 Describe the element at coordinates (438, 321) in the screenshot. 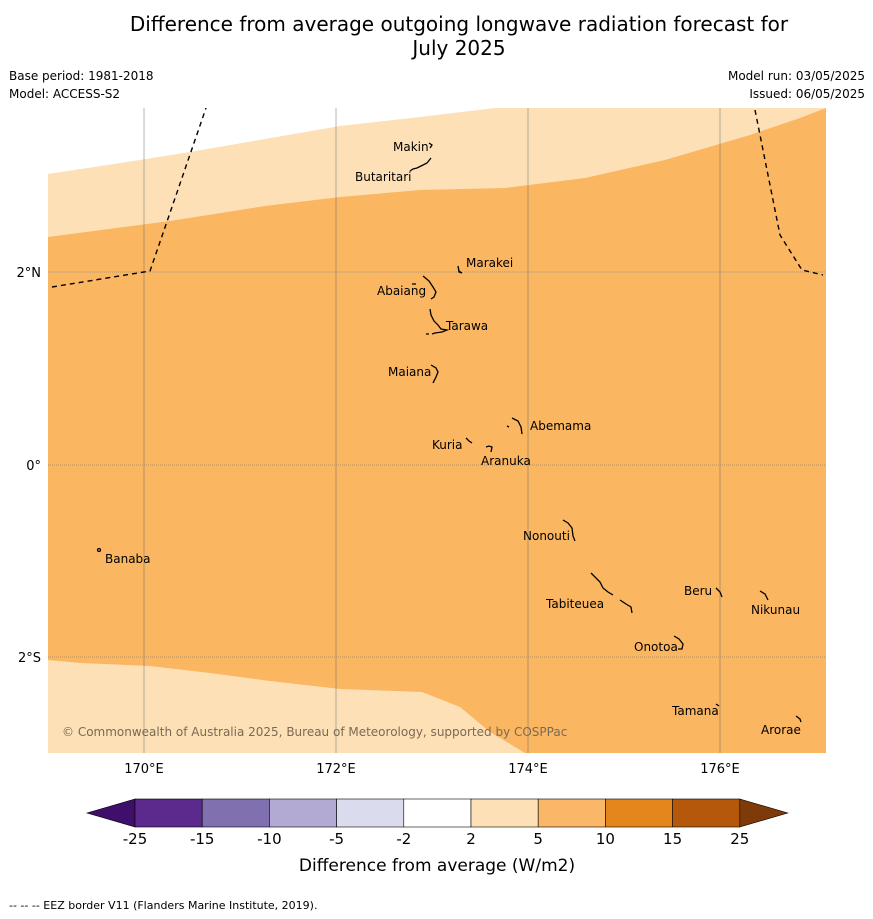

I see `island-shape-tarawa` at that location.